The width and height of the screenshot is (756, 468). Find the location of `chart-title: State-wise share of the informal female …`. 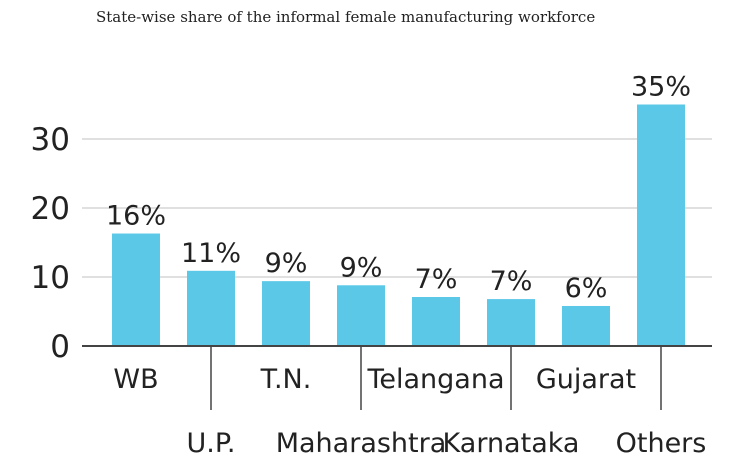

chart-title: State-wise share of the informal female … is located at coordinates (346, 17).